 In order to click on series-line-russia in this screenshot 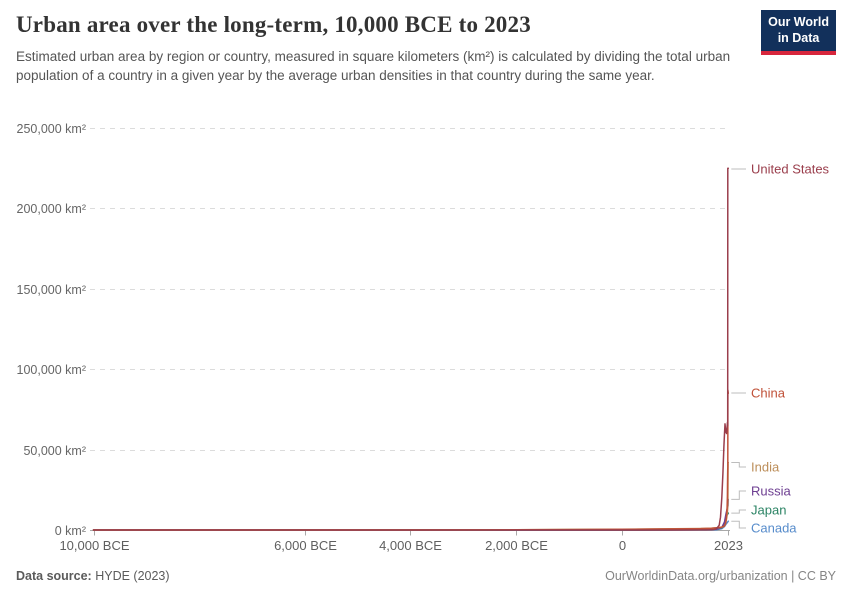, I will do `click(411, 514)`.